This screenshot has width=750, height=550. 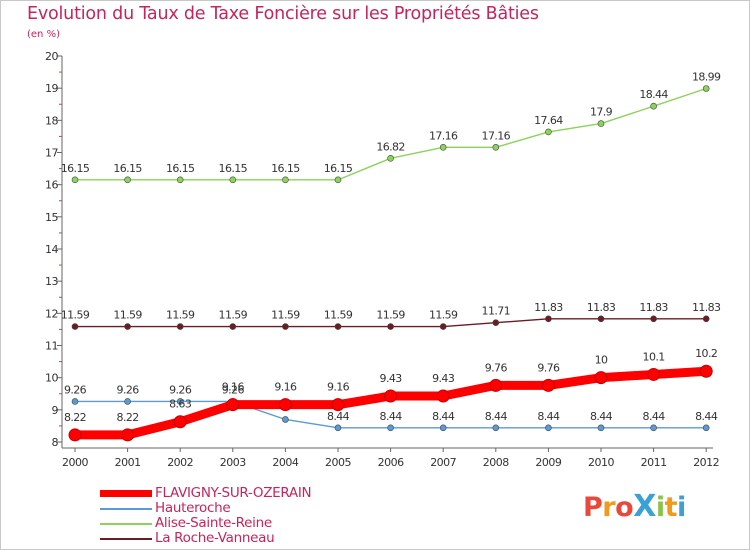 I want to click on legend-label: La Roche-Vanneau, so click(x=215, y=538).